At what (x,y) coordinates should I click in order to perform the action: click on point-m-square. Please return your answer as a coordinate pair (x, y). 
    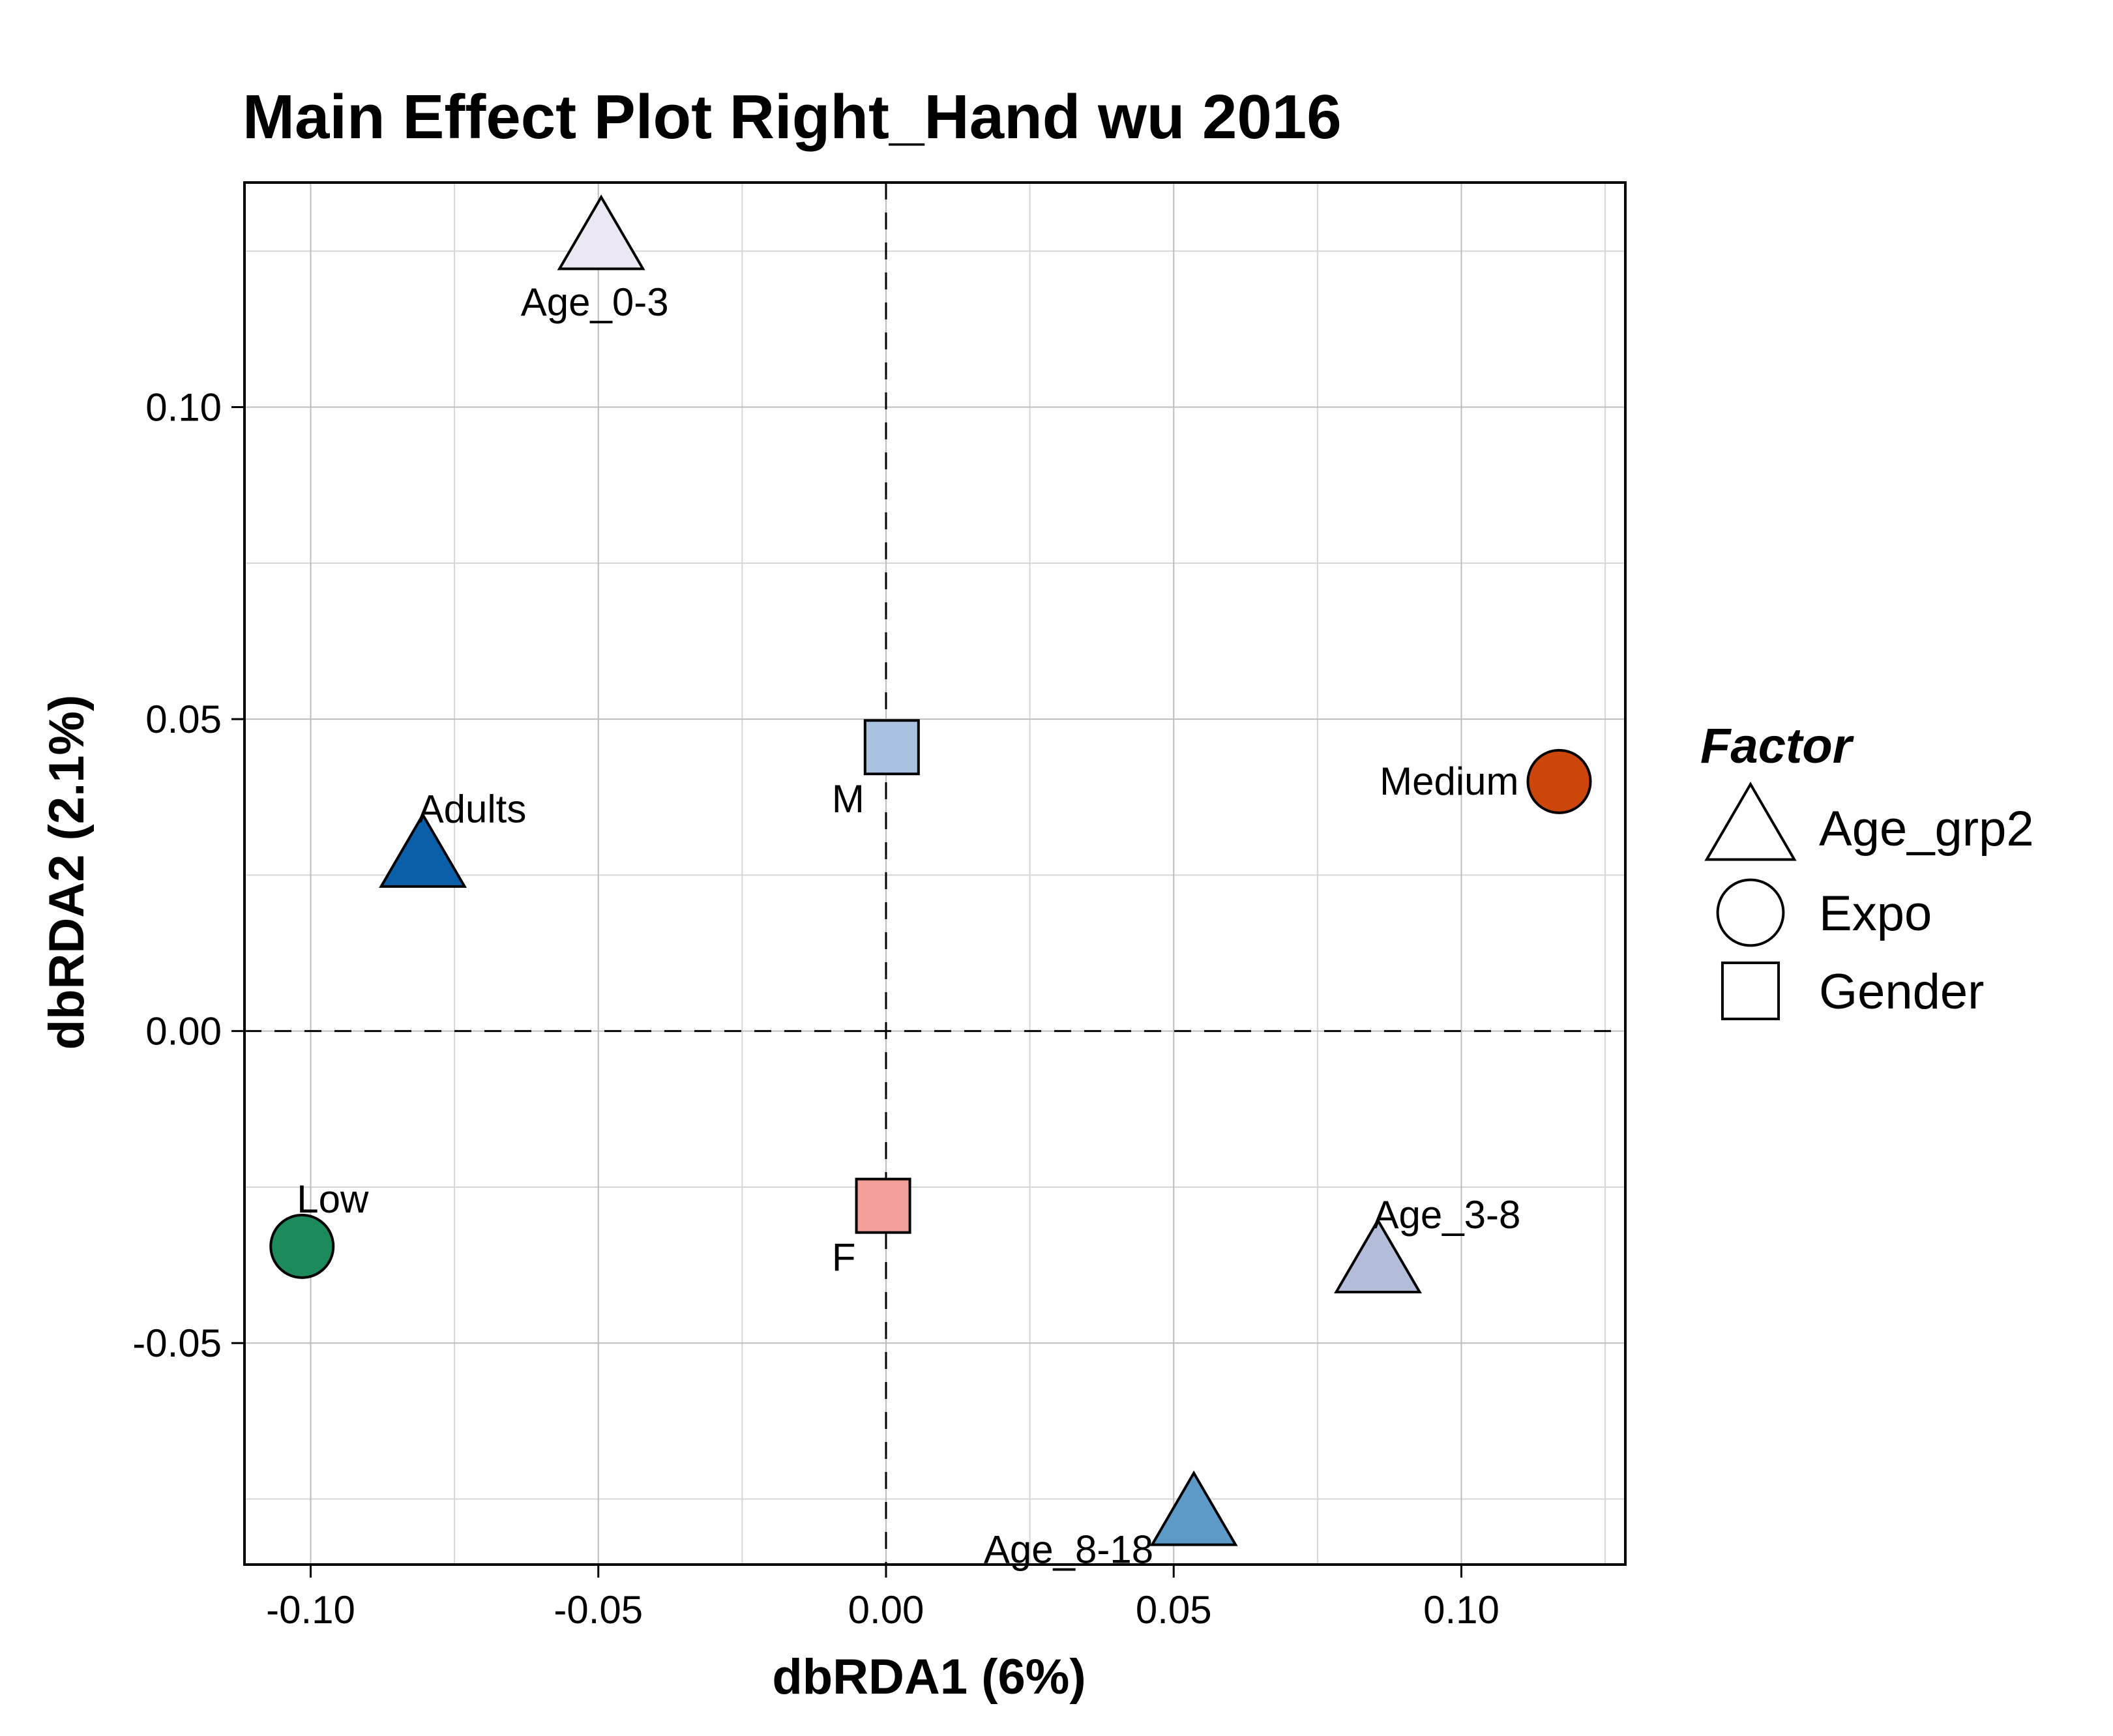
    Looking at the image, I should click on (891, 747).